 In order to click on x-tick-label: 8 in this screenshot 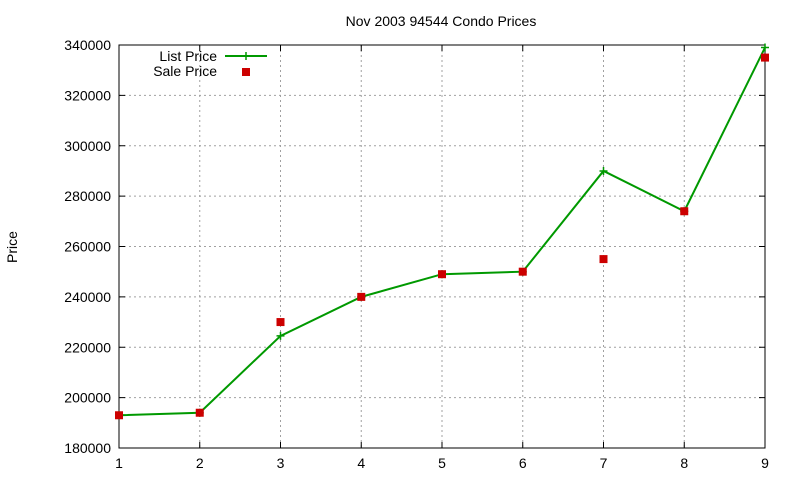, I will do `click(684, 463)`.